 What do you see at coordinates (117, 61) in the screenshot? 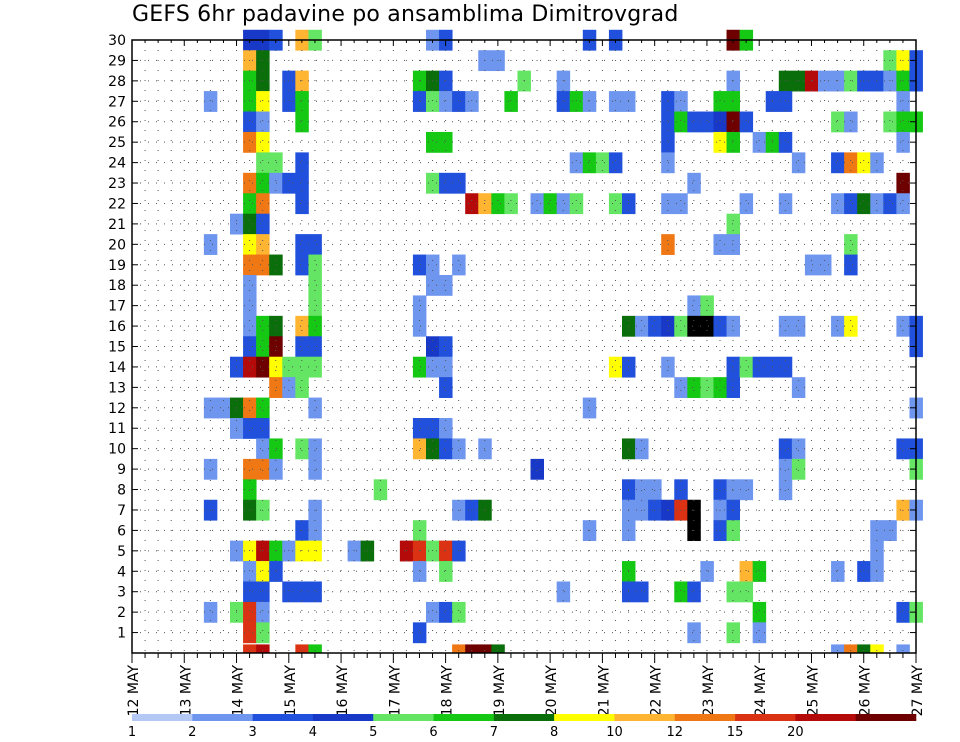
I see `y-tick-label: 29` at bounding box center [117, 61].